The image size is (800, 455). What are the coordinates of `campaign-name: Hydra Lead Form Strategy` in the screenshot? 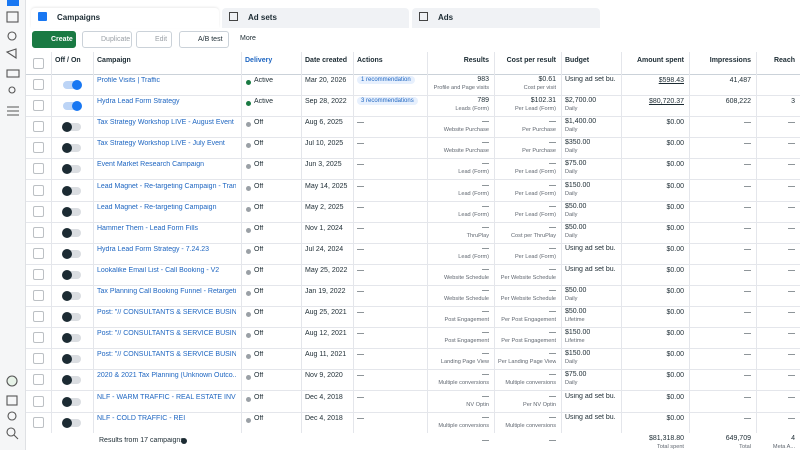 It's located at (138, 102).